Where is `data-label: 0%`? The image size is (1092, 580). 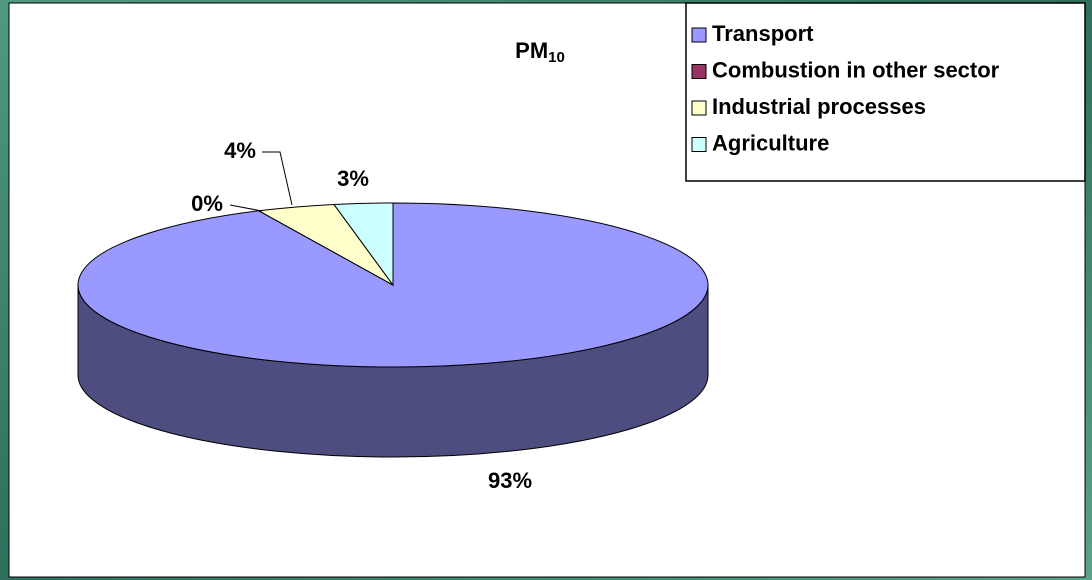 data-label: 0% is located at coordinates (207, 203).